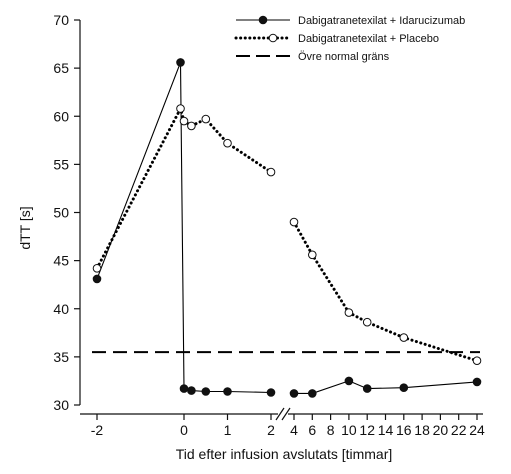 The width and height of the screenshot is (511, 474). Describe the element at coordinates (477, 430) in the screenshot. I see `x-tick-label: 24` at that location.